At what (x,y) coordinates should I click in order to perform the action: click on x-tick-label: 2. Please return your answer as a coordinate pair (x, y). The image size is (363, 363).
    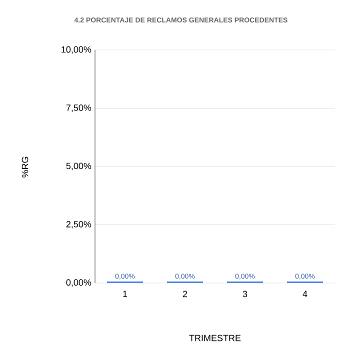
    Looking at the image, I should click on (185, 294).